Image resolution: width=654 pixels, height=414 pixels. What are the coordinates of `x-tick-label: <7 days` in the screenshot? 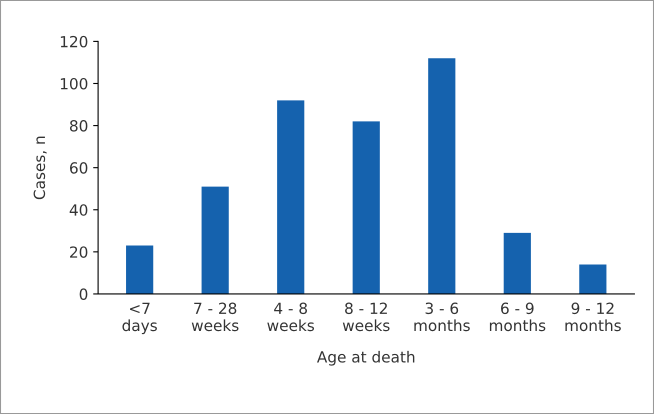 It's located at (139, 318).